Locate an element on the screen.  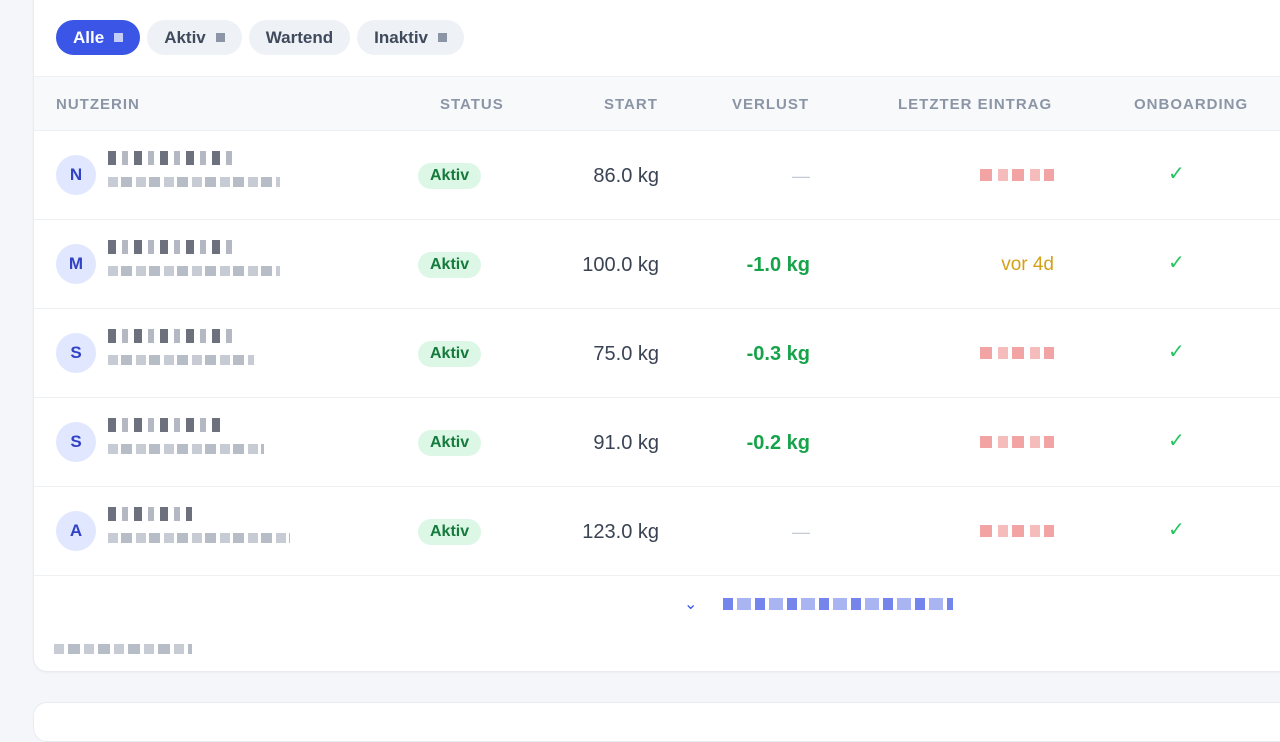
filter-chip-all: Alle is located at coordinates (98, 37).